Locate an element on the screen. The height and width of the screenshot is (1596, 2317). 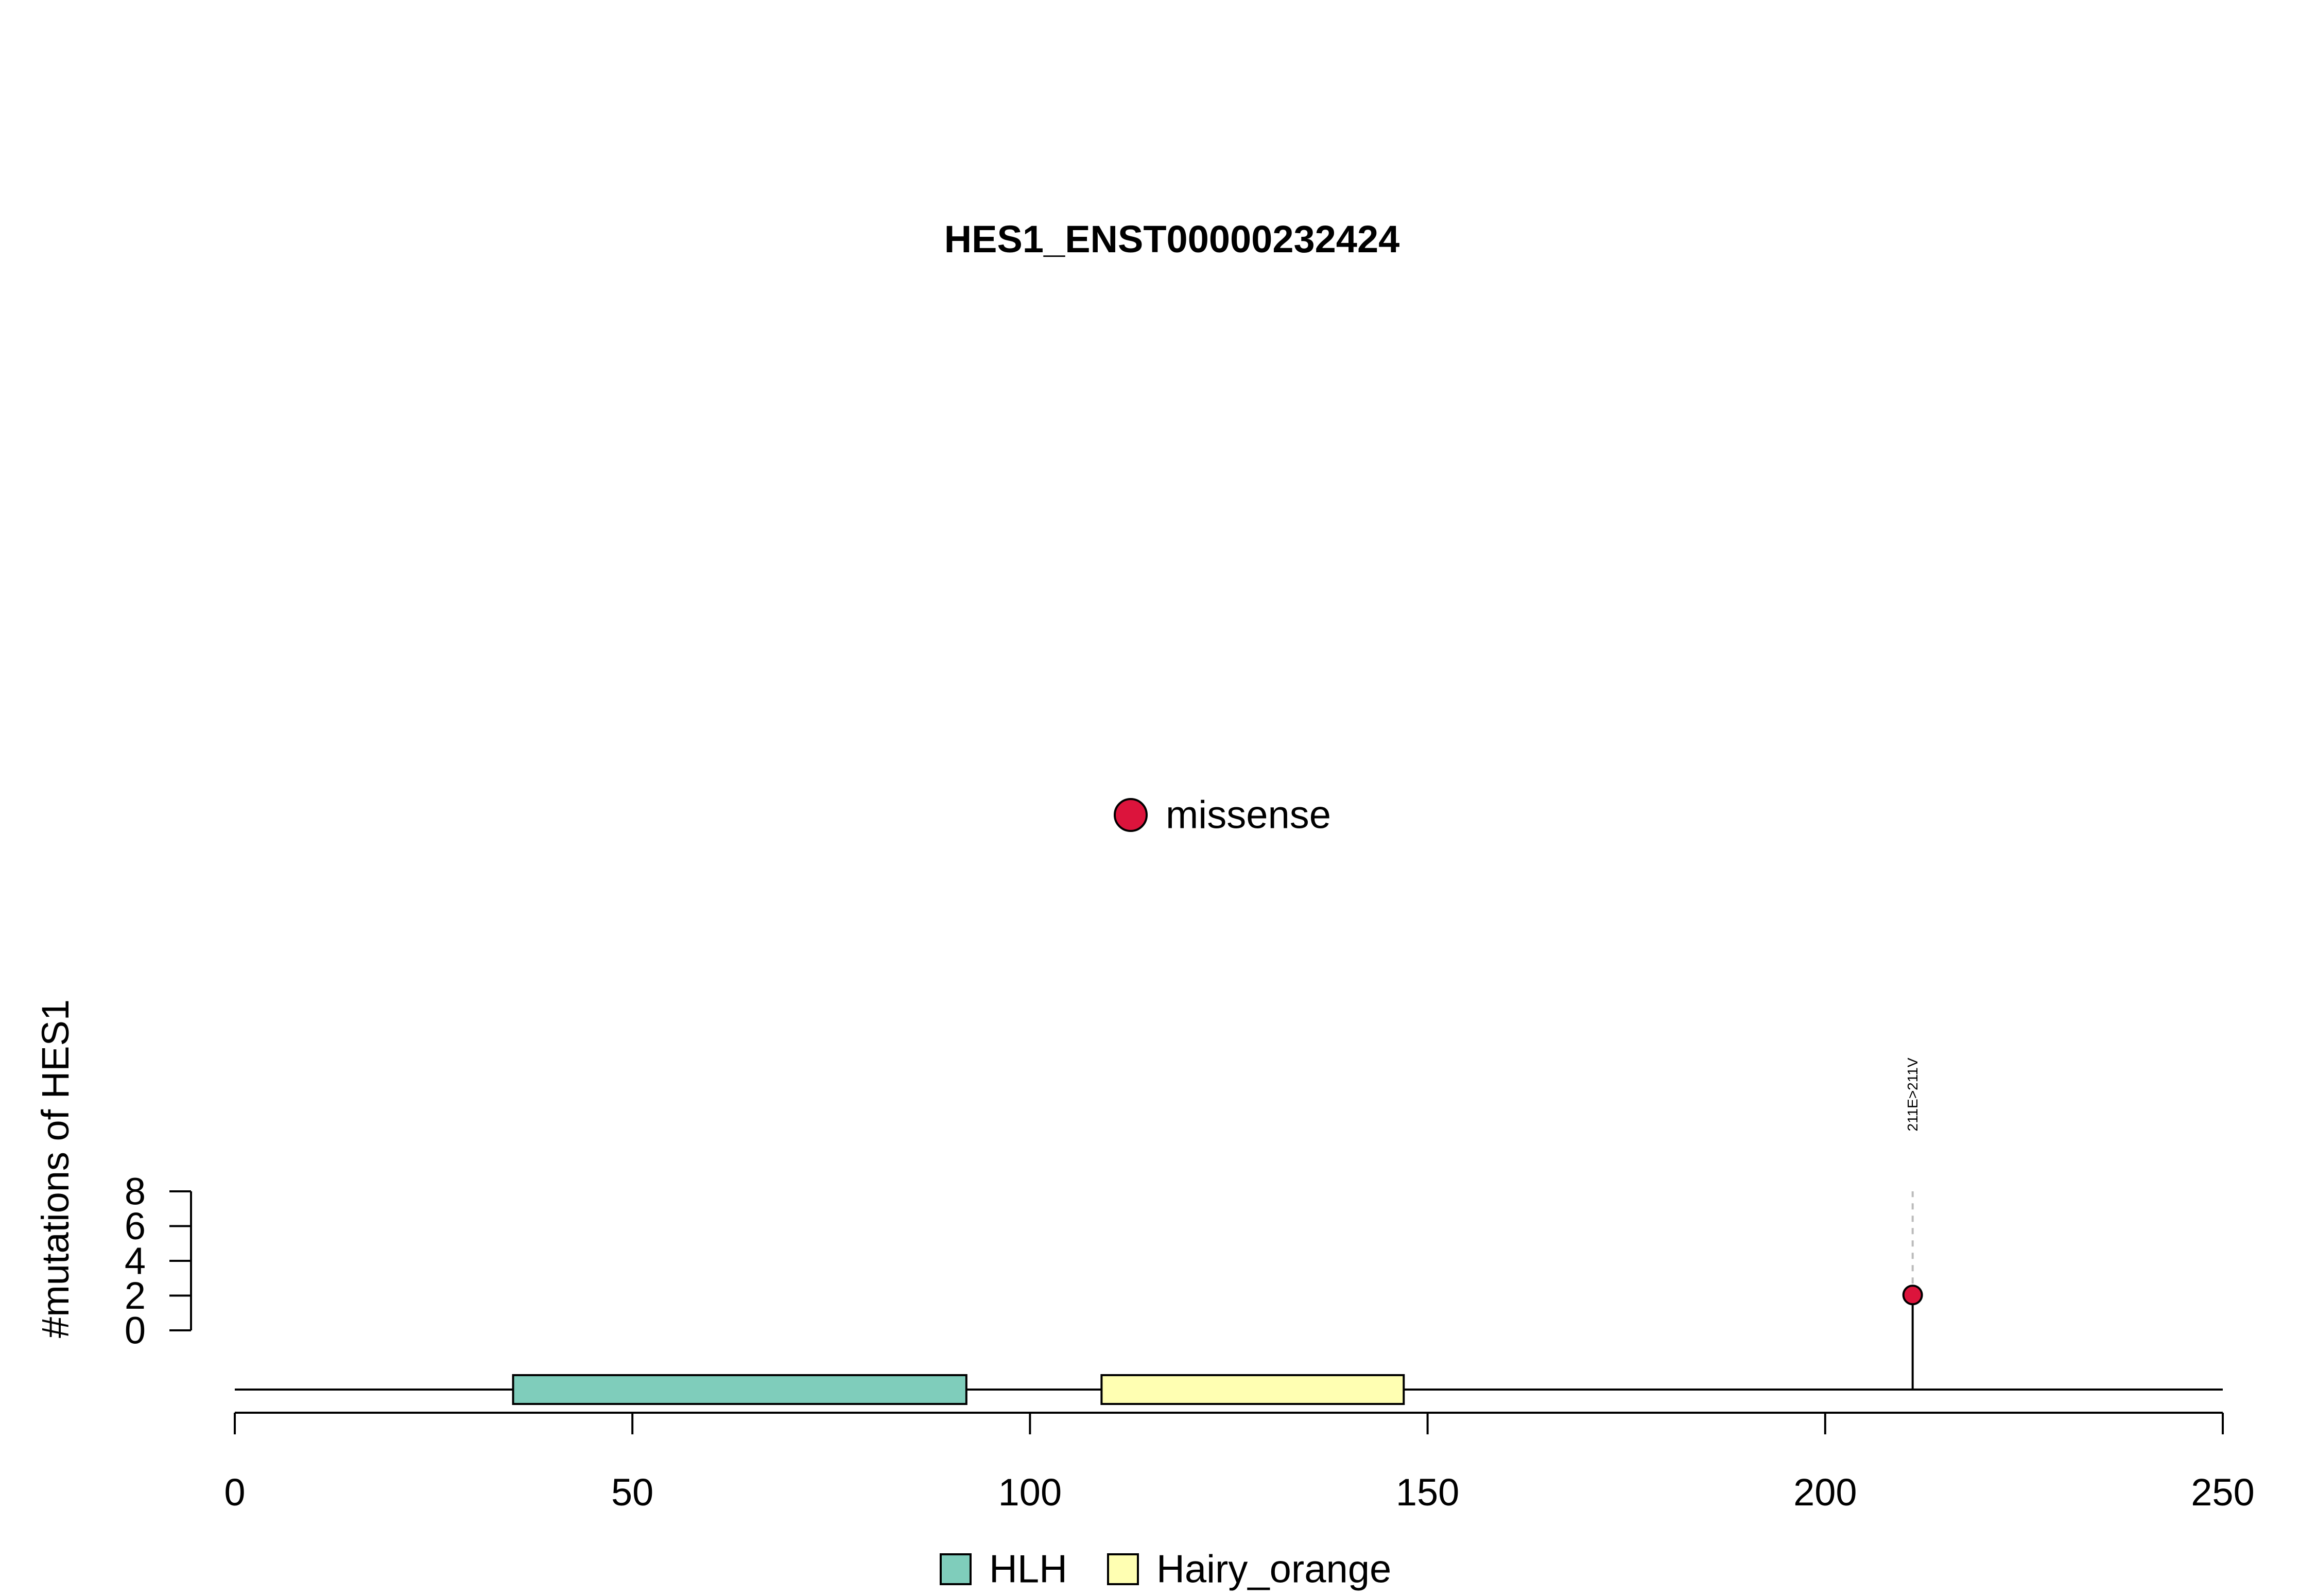
legend-label-hlh: HLH is located at coordinates (1028, 1570).